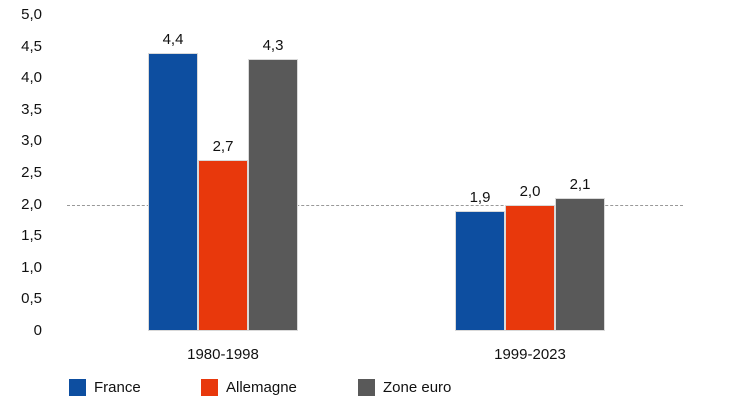 The image size is (730, 410). I want to click on bar-value-label: 2,7, so click(223, 147).